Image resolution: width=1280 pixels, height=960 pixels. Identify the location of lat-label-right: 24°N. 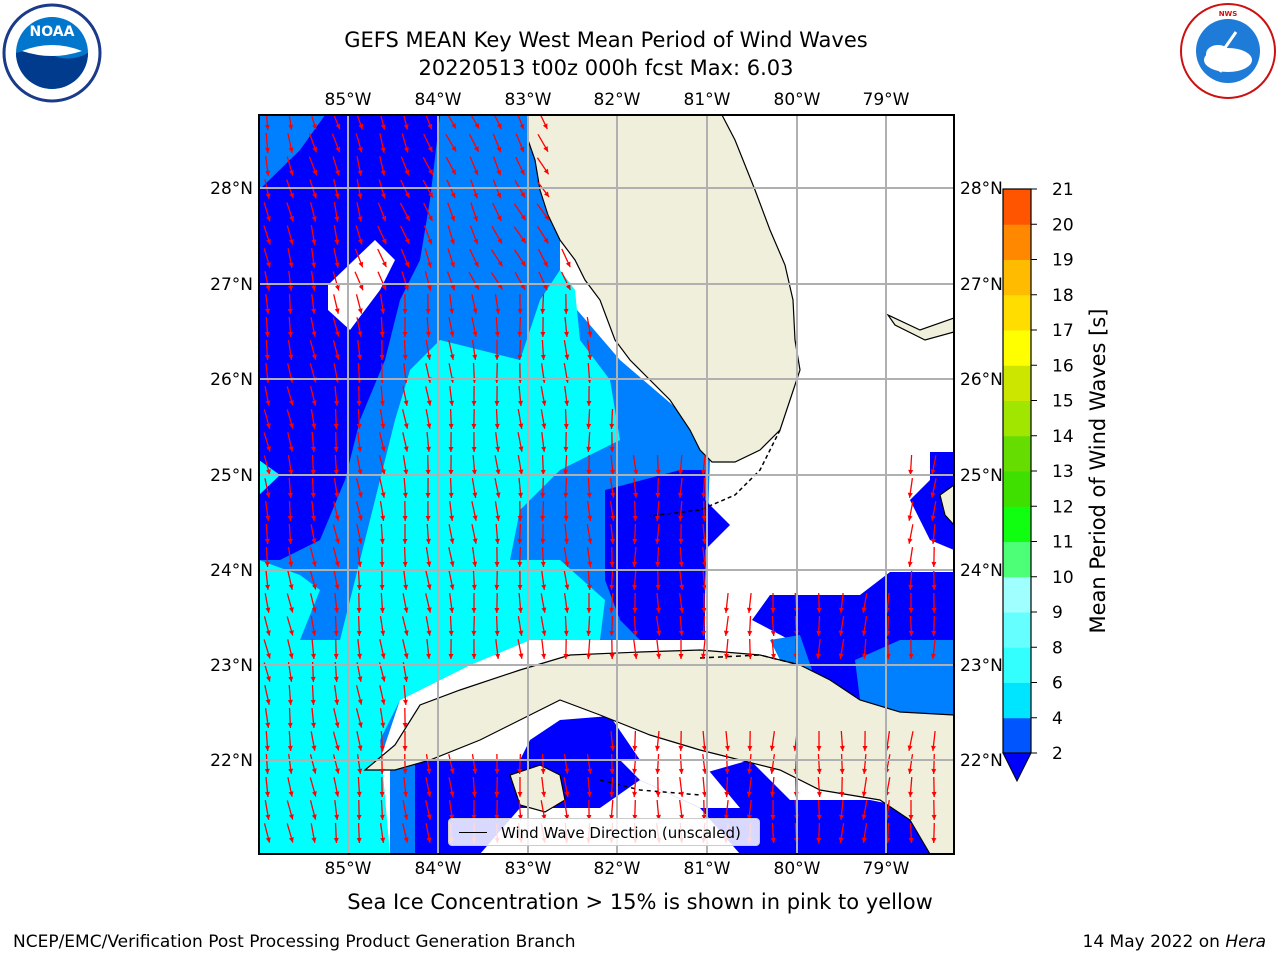
(981, 571).